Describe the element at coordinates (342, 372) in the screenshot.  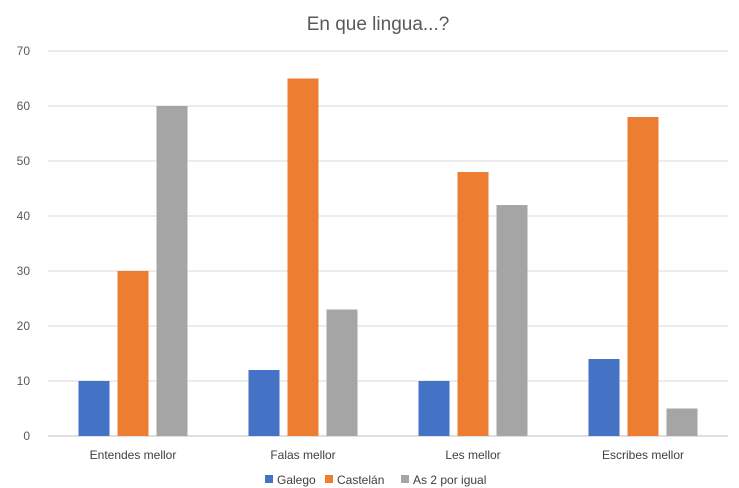
I see `bar-falas-mellor-as-2-por-igual` at that location.